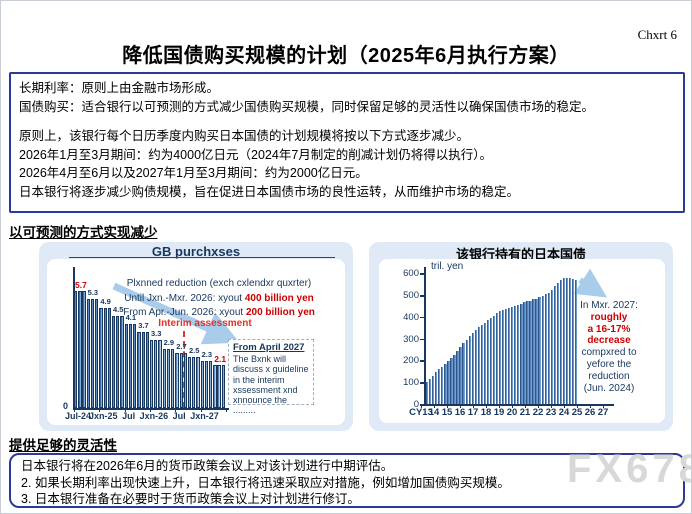 The image size is (692, 514). I want to click on policy-line: 长期利率：原则上由金融市场形成。, so click(119, 88).